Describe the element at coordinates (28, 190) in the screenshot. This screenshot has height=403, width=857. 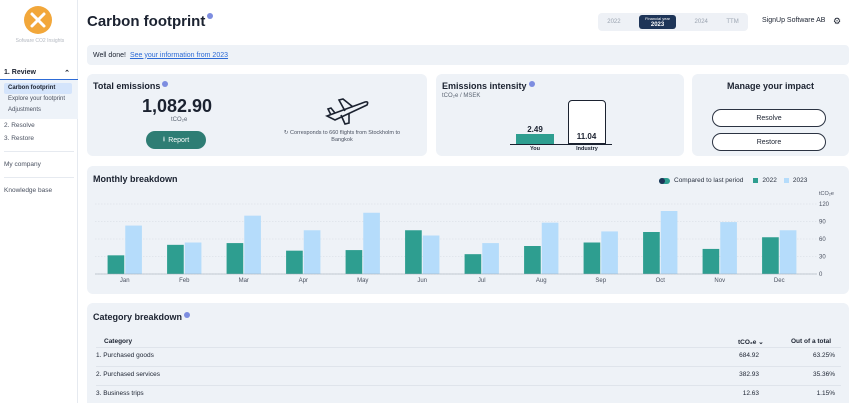
I see `nav-knowledge-base: Knowledge base` at that location.